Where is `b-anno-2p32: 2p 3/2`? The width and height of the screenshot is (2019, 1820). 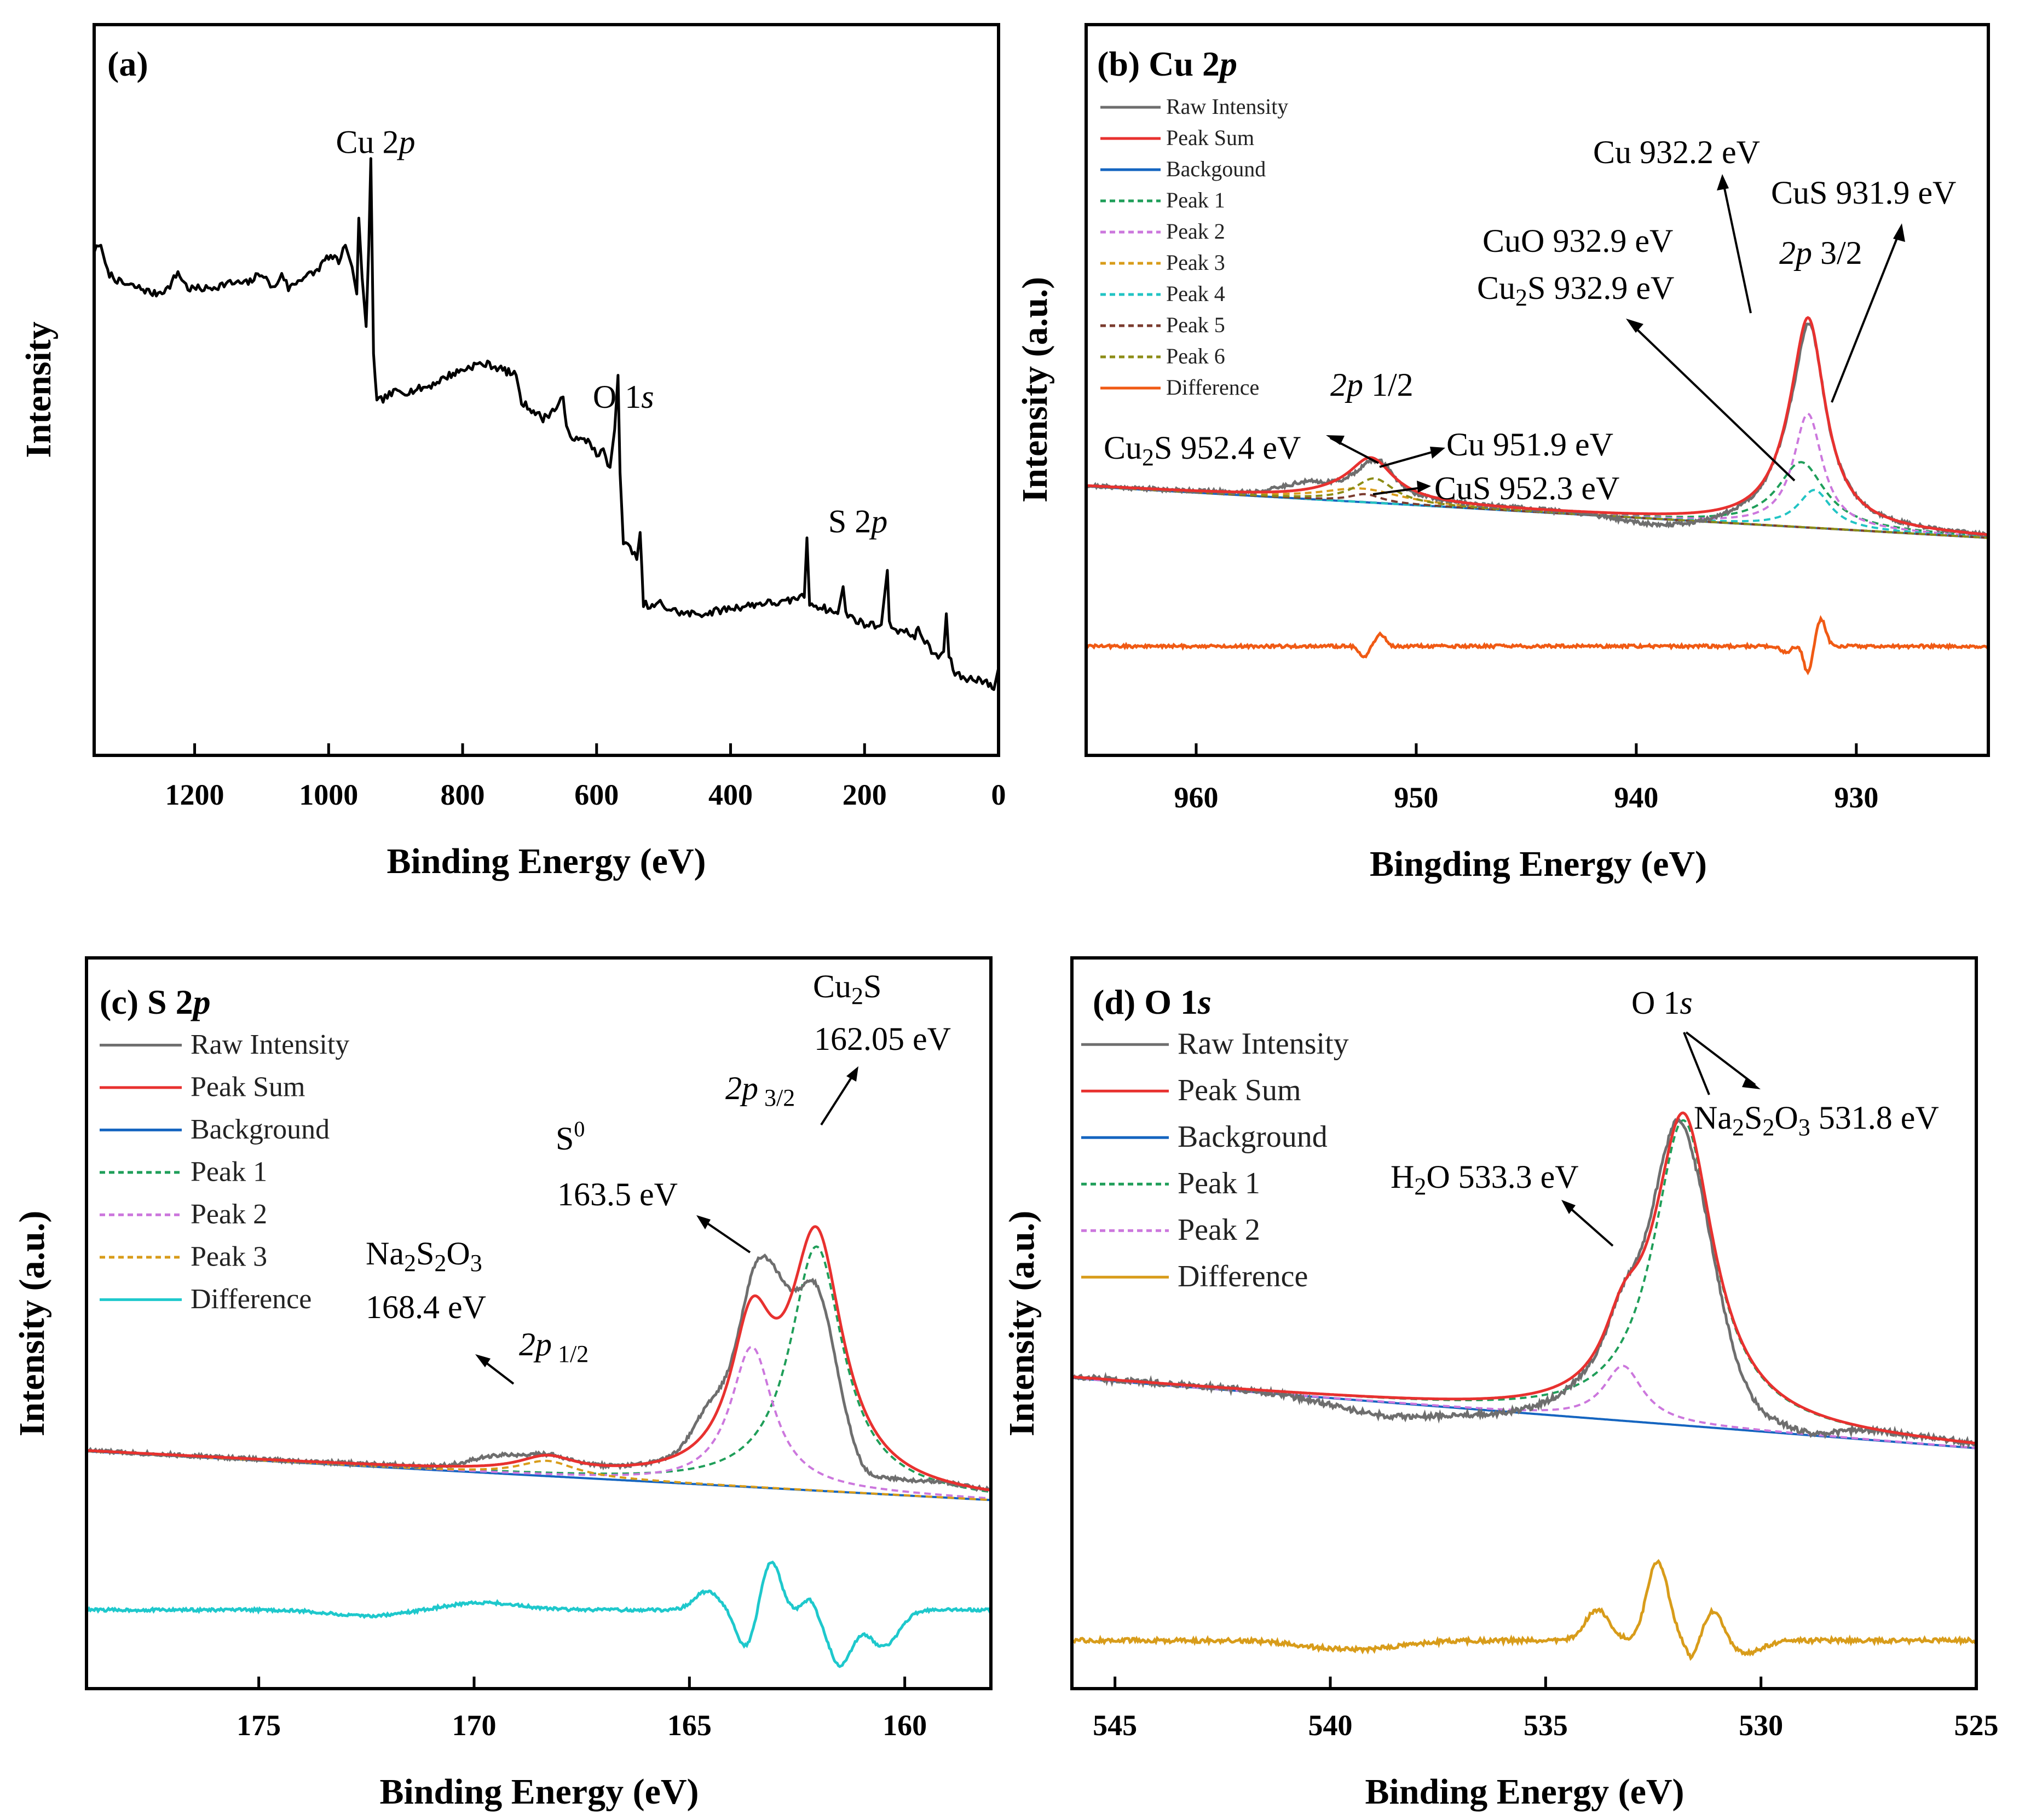 b-anno-2p32: 2p 3/2 is located at coordinates (1820, 253).